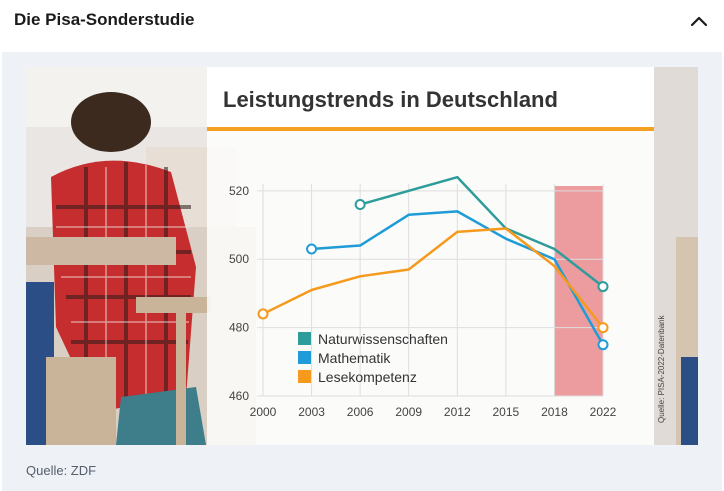 The height and width of the screenshot is (491, 724). Describe the element at coordinates (430, 129) in the screenshot. I see `title-underline` at that location.